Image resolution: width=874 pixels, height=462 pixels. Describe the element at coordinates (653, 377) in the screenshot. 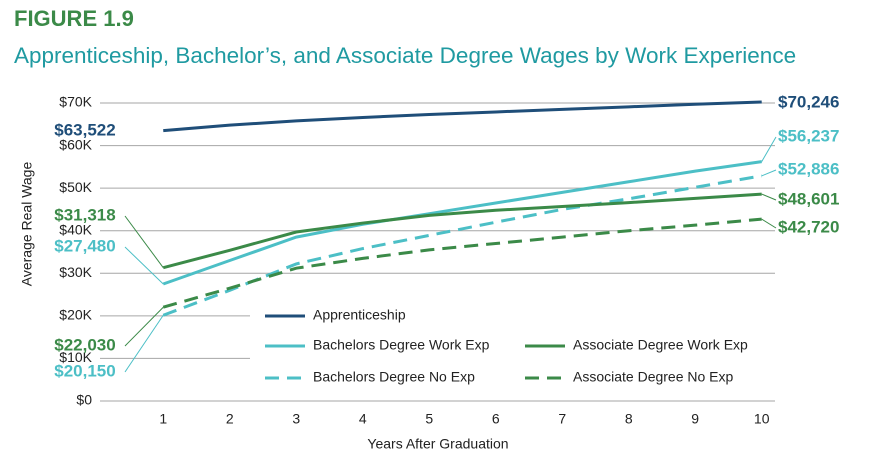

I see `legend-label: Associate Degree No Exp` at that location.